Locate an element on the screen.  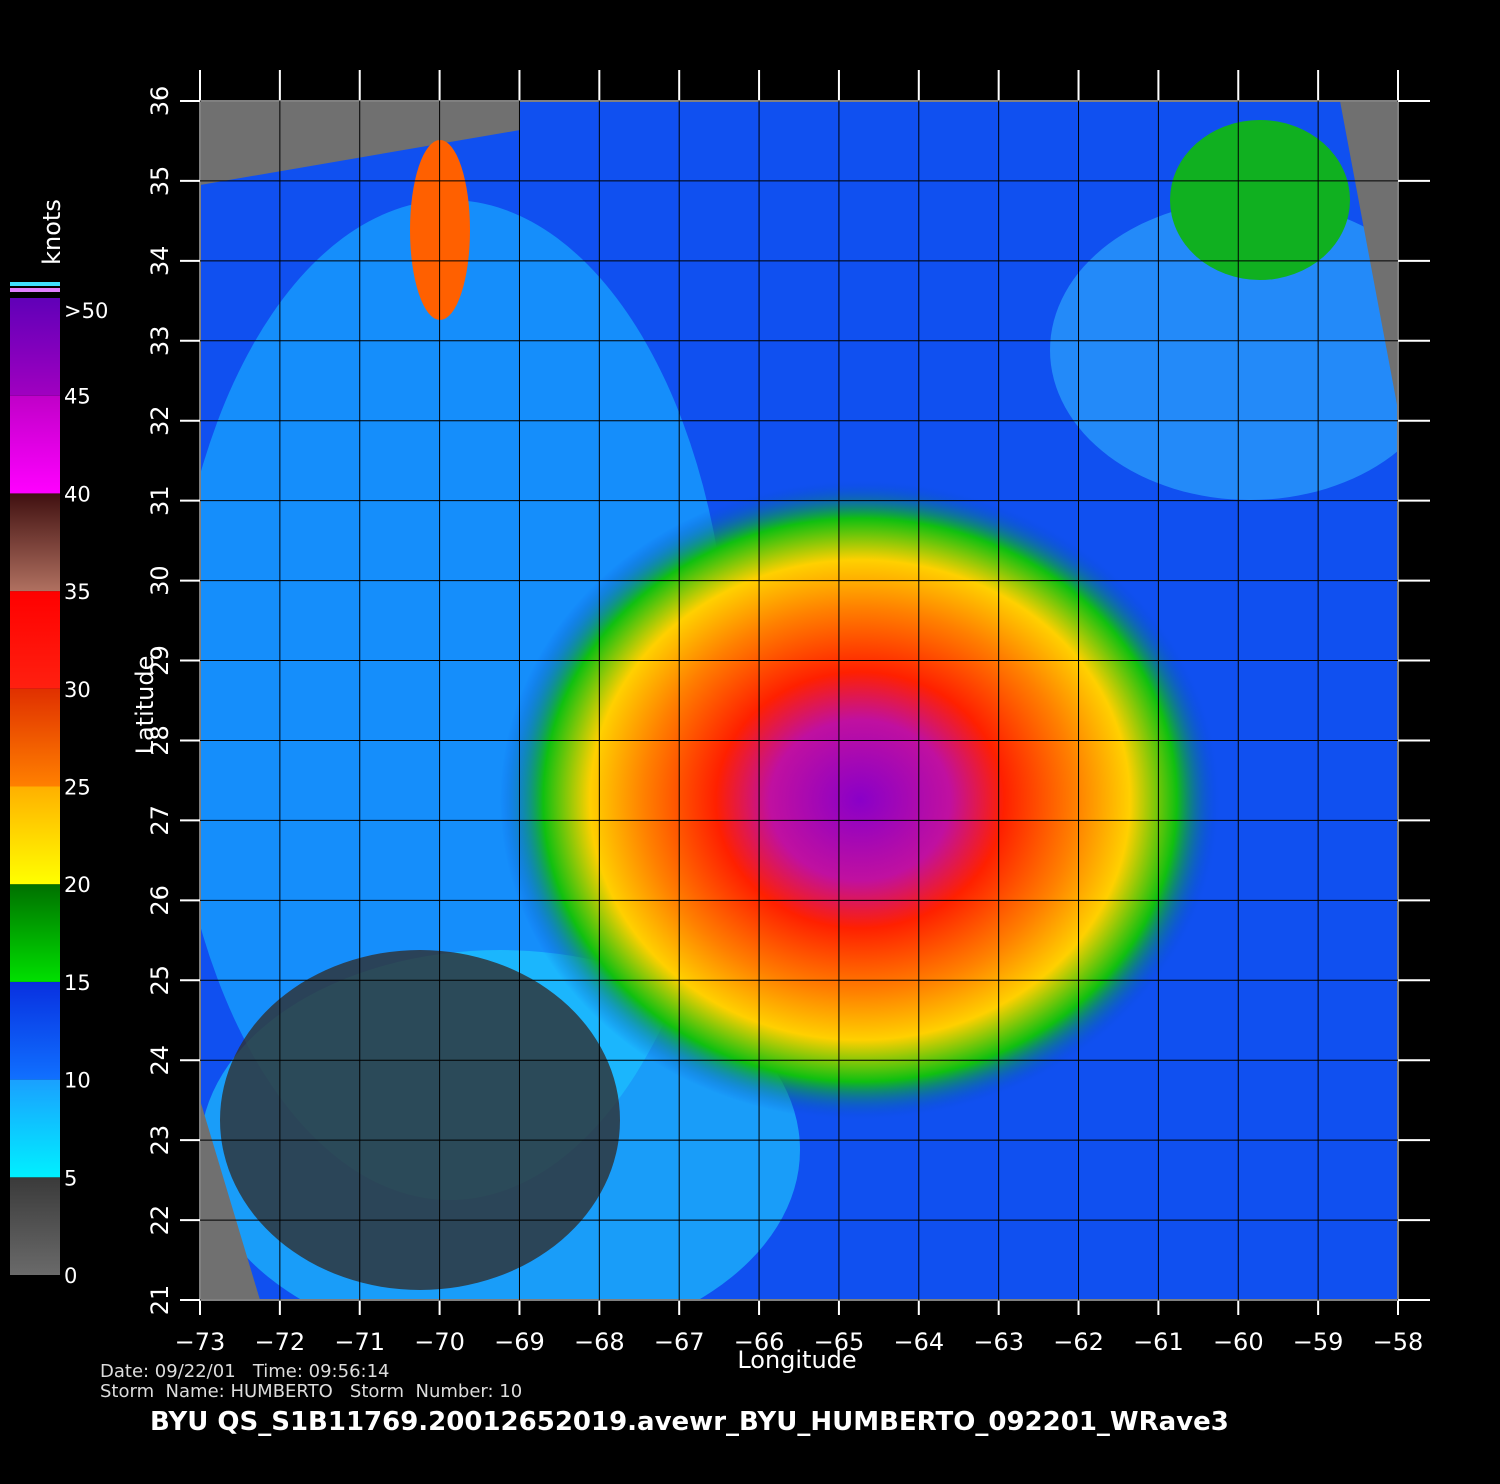
colorbar-tick-label: 30 is located at coordinates (77, 690).